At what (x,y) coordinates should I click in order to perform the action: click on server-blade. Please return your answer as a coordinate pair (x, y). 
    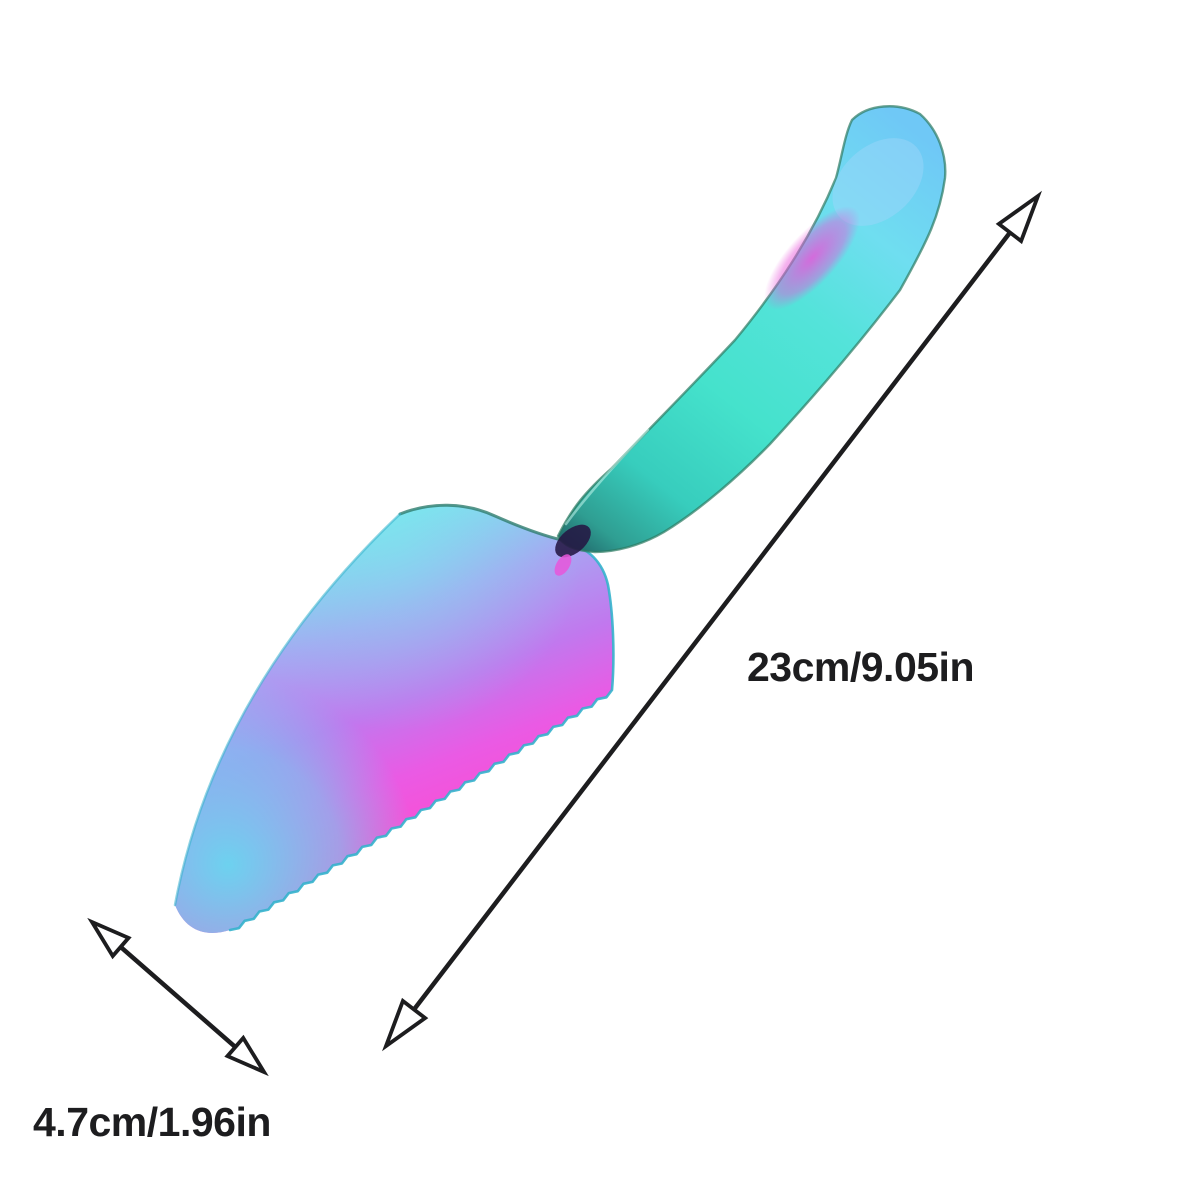
    Looking at the image, I should click on (394, 718).